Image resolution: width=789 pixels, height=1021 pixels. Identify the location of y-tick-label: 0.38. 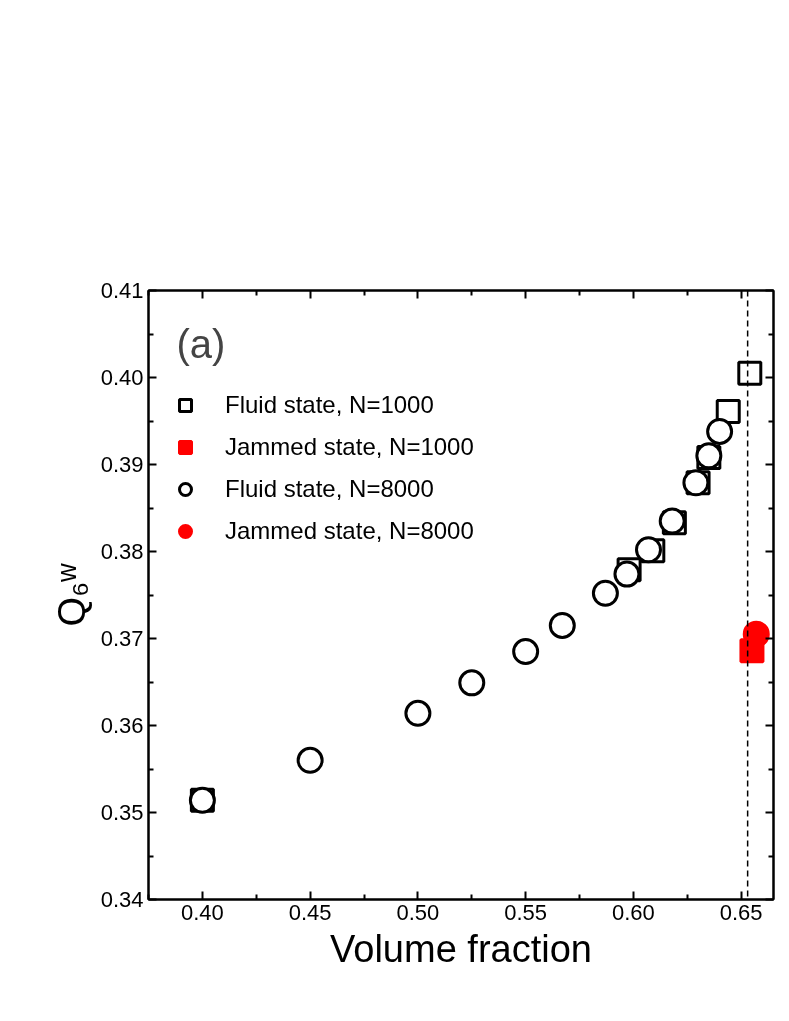
(122, 551).